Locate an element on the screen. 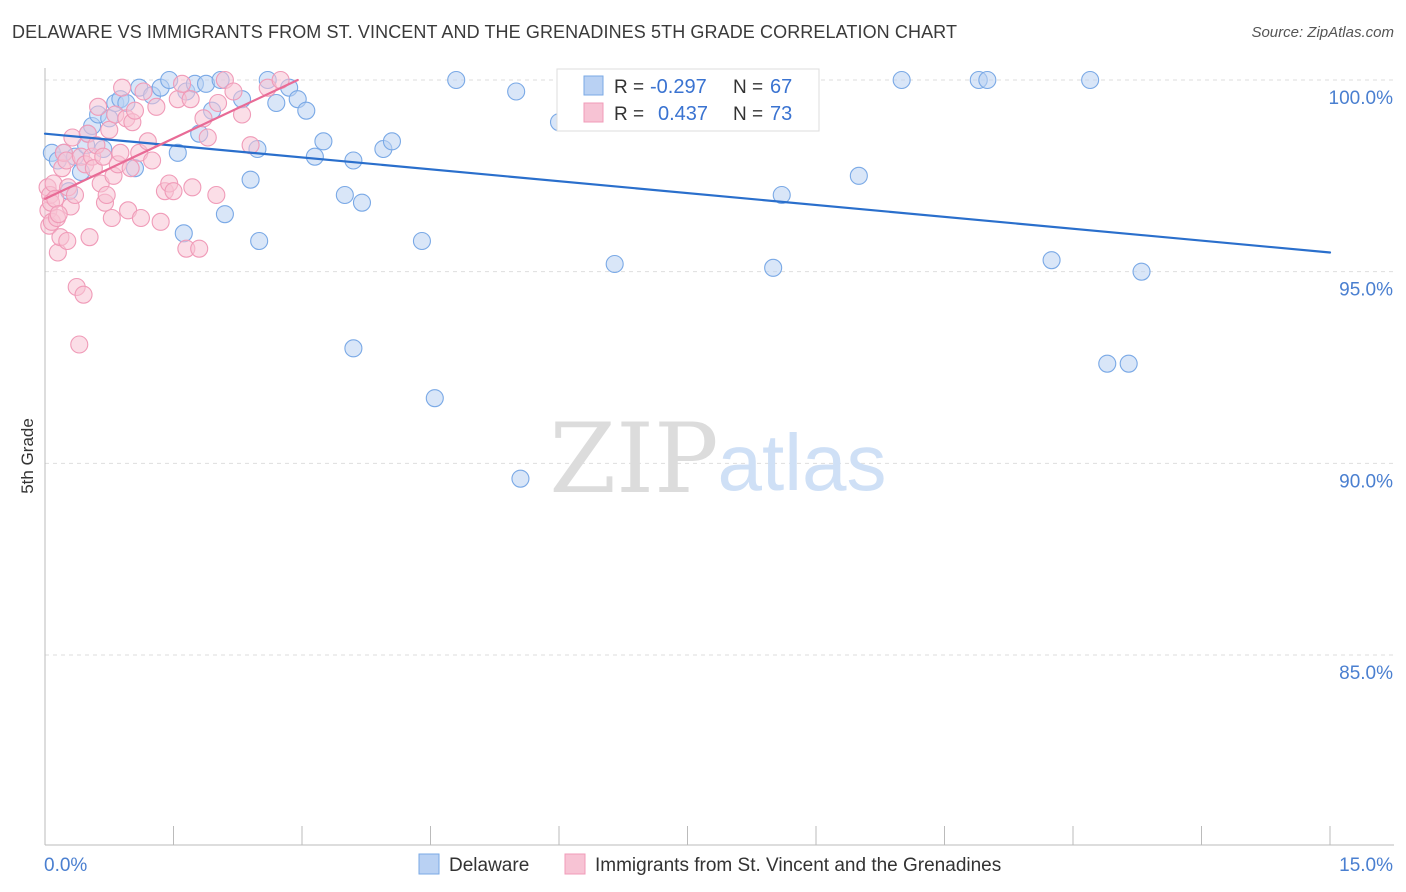 This screenshot has width=1406, height=892. y-tick-label-3: 85.0% is located at coordinates (1366, 673).